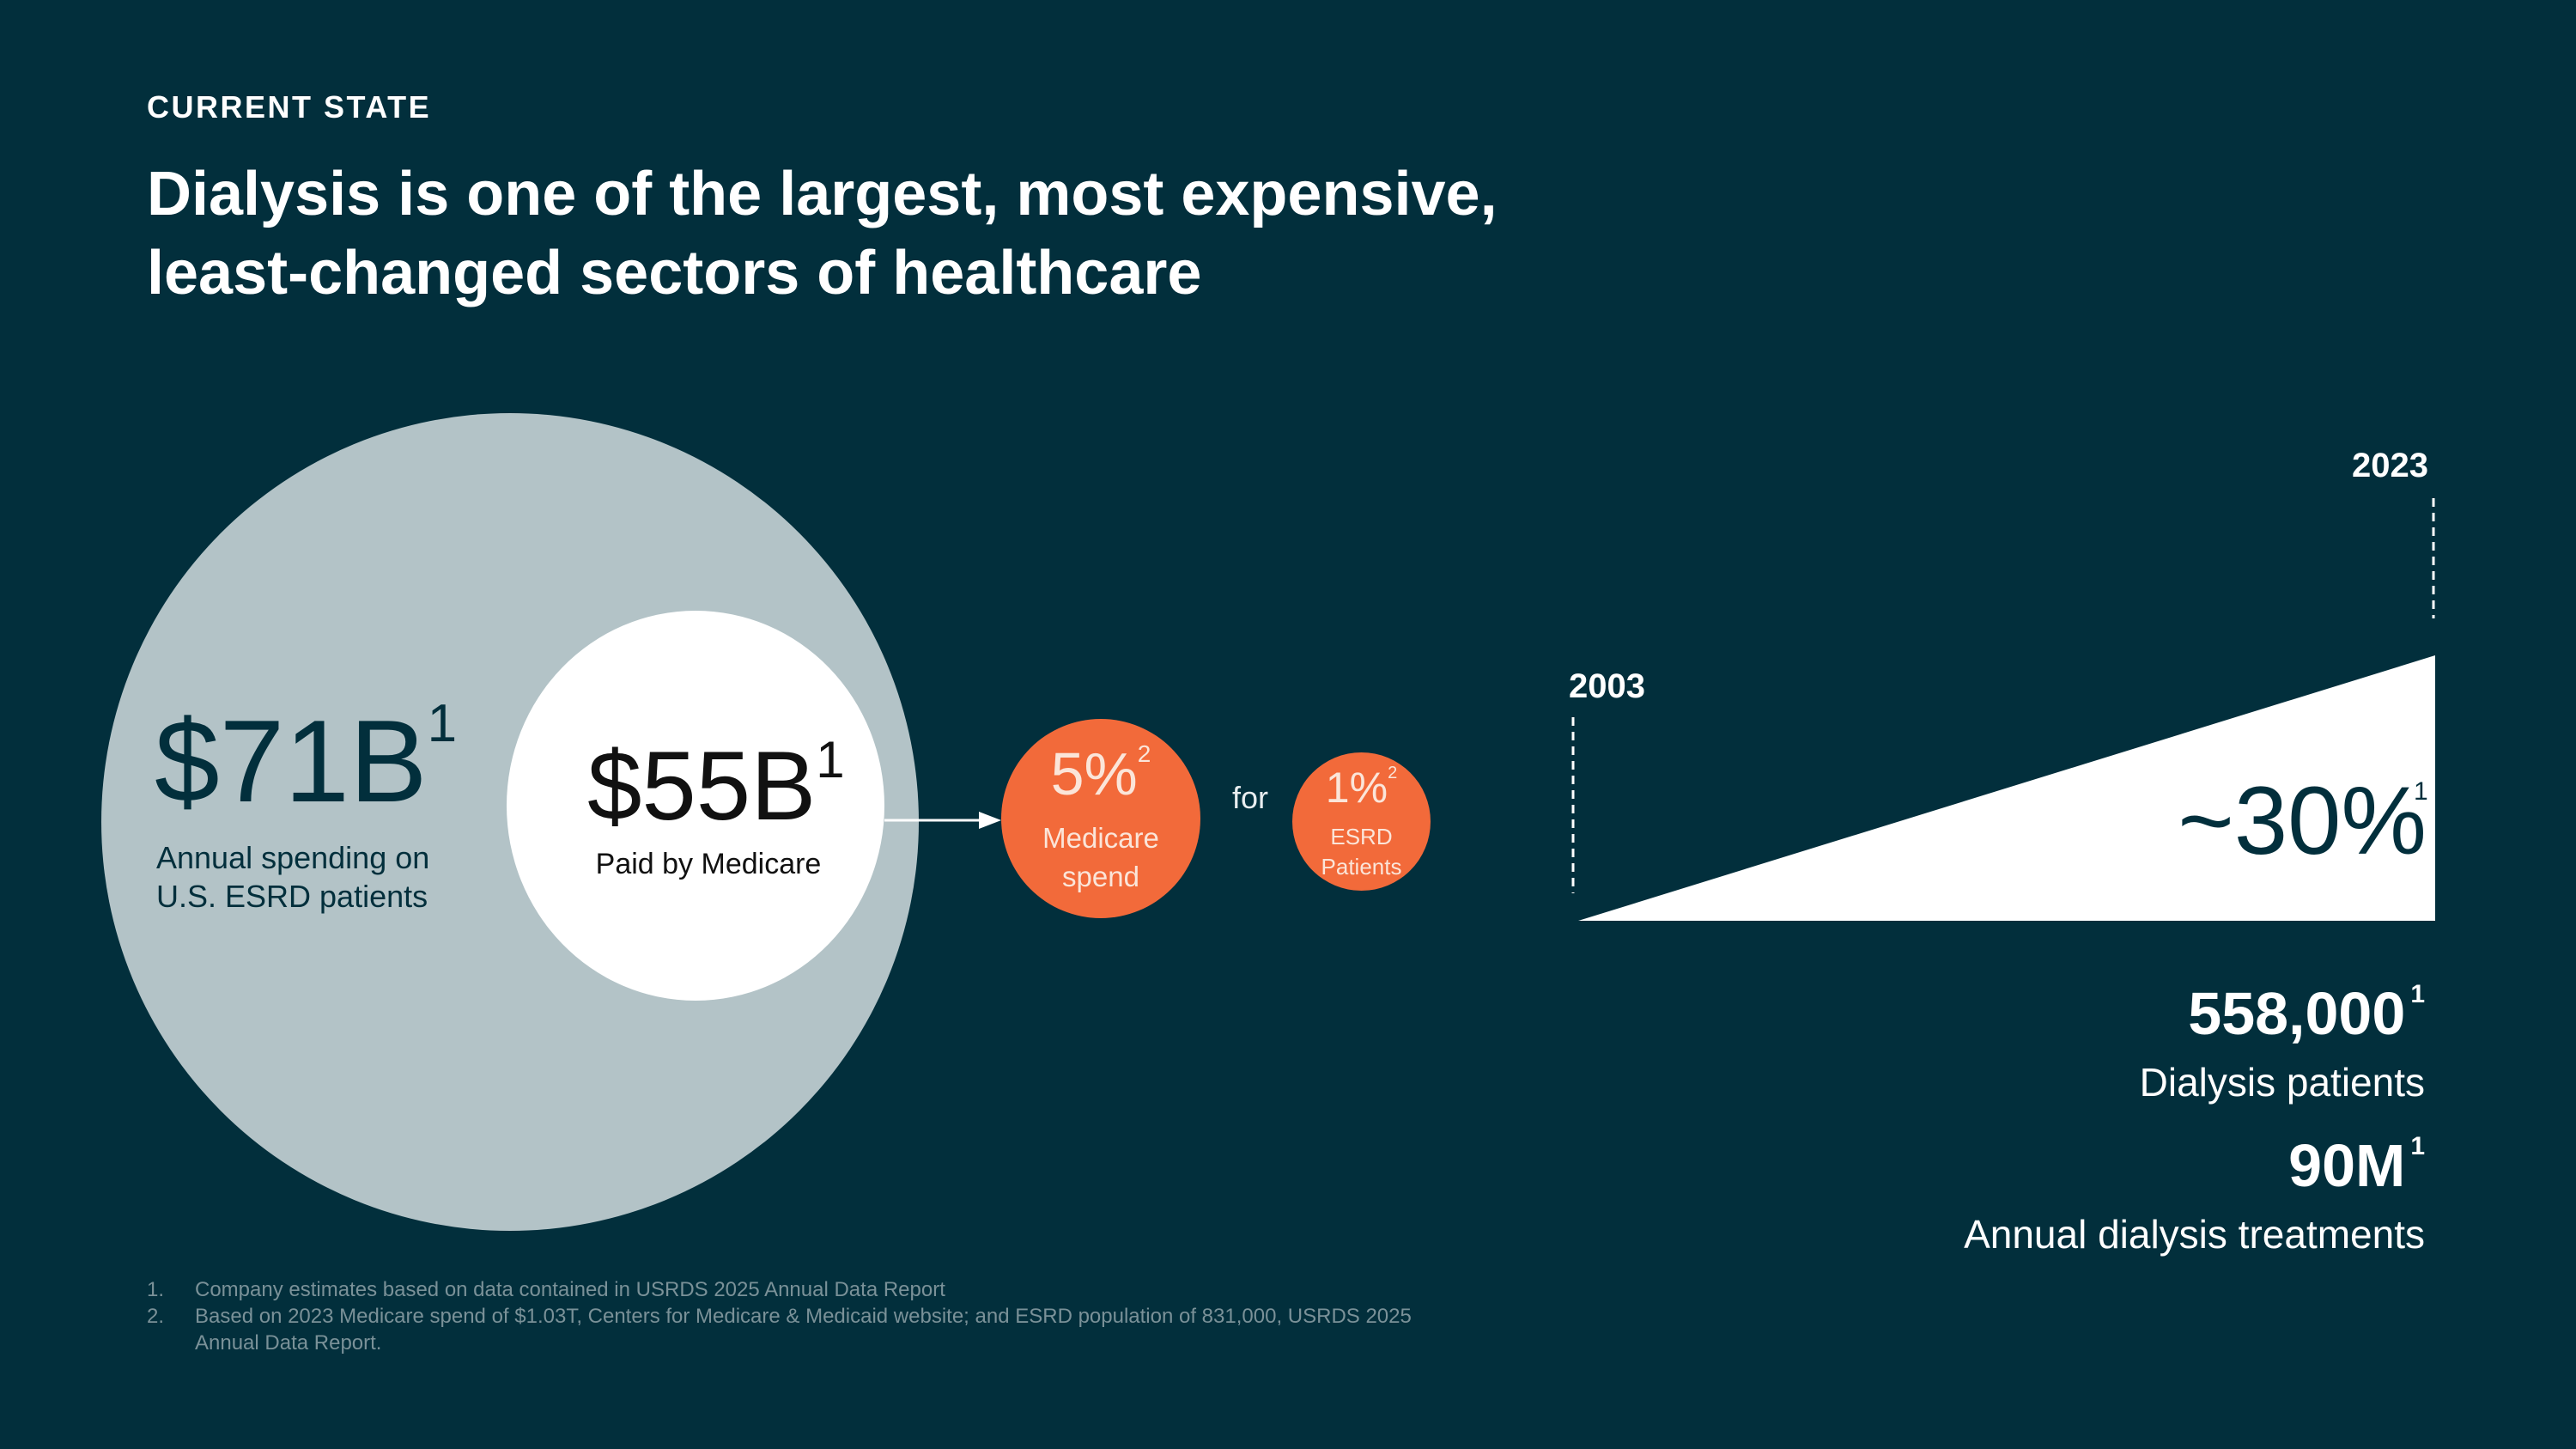 The width and height of the screenshot is (2576, 1449). Describe the element at coordinates (2390, 466) in the screenshot. I see `end-year-label: 2023` at that location.